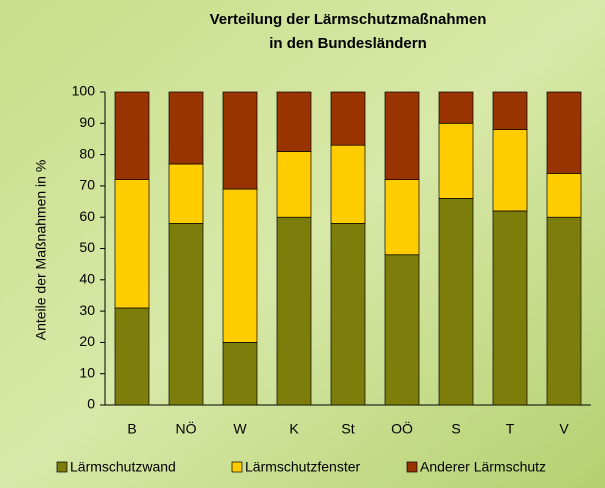 The image size is (605, 488). Describe the element at coordinates (186, 428) in the screenshot. I see `x-tick-label: NÖ` at that location.